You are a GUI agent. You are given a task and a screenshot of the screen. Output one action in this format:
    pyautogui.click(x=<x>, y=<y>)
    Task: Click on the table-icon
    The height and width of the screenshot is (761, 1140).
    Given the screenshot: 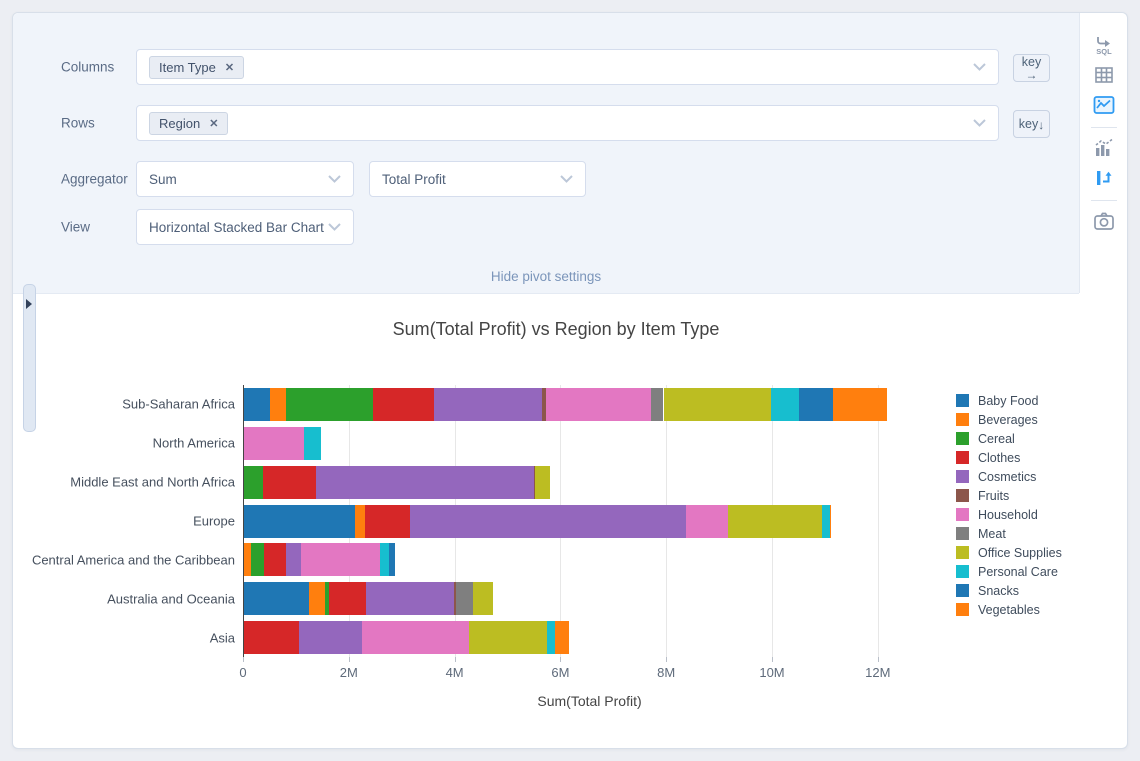 What is the action you would take?
    pyautogui.click(x=1104, y=75)
    